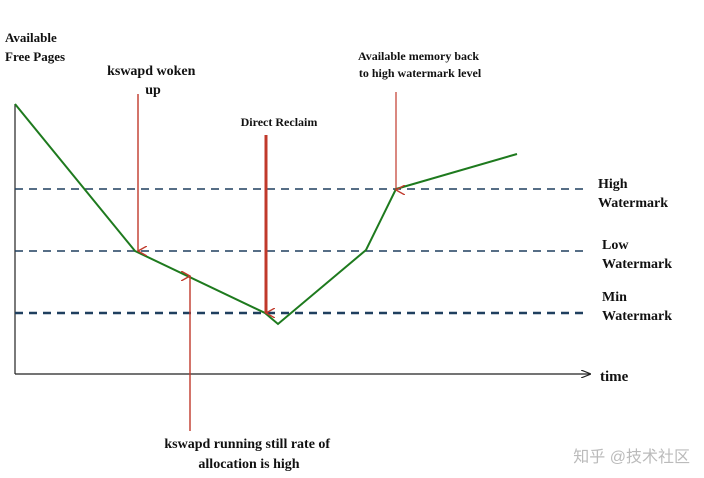 The width and height of the screenshot is (704, 478). I want to click on kswapd-woken-label-line1: kswapd woken, so click(151, 71).